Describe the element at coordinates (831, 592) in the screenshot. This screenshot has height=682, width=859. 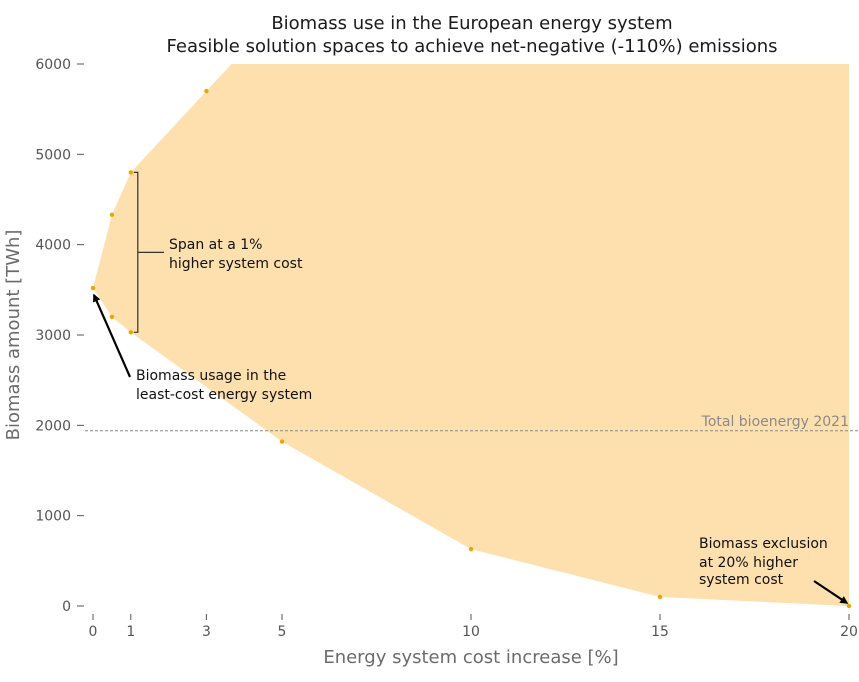
I see `exclusion-arrow` at that location.